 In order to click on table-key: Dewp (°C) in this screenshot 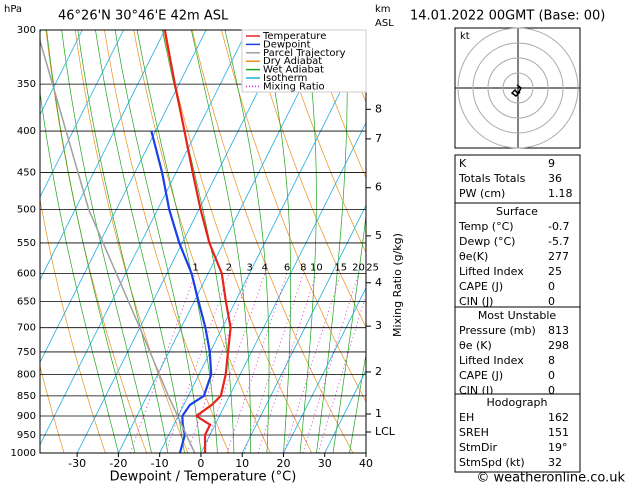, I will do `click(487, 241)`.